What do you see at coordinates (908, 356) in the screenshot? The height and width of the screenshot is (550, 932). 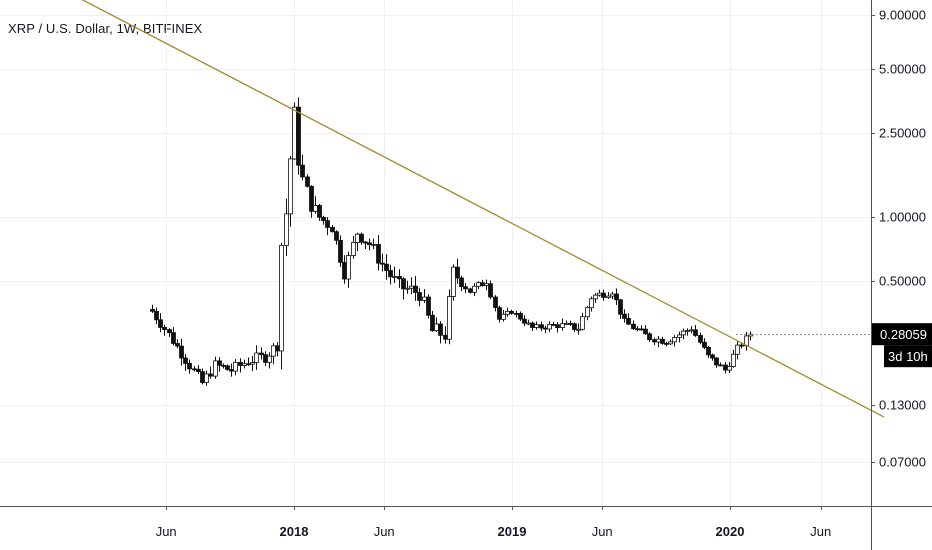 I see `countdown-badge` at bounding box center [908, 356].